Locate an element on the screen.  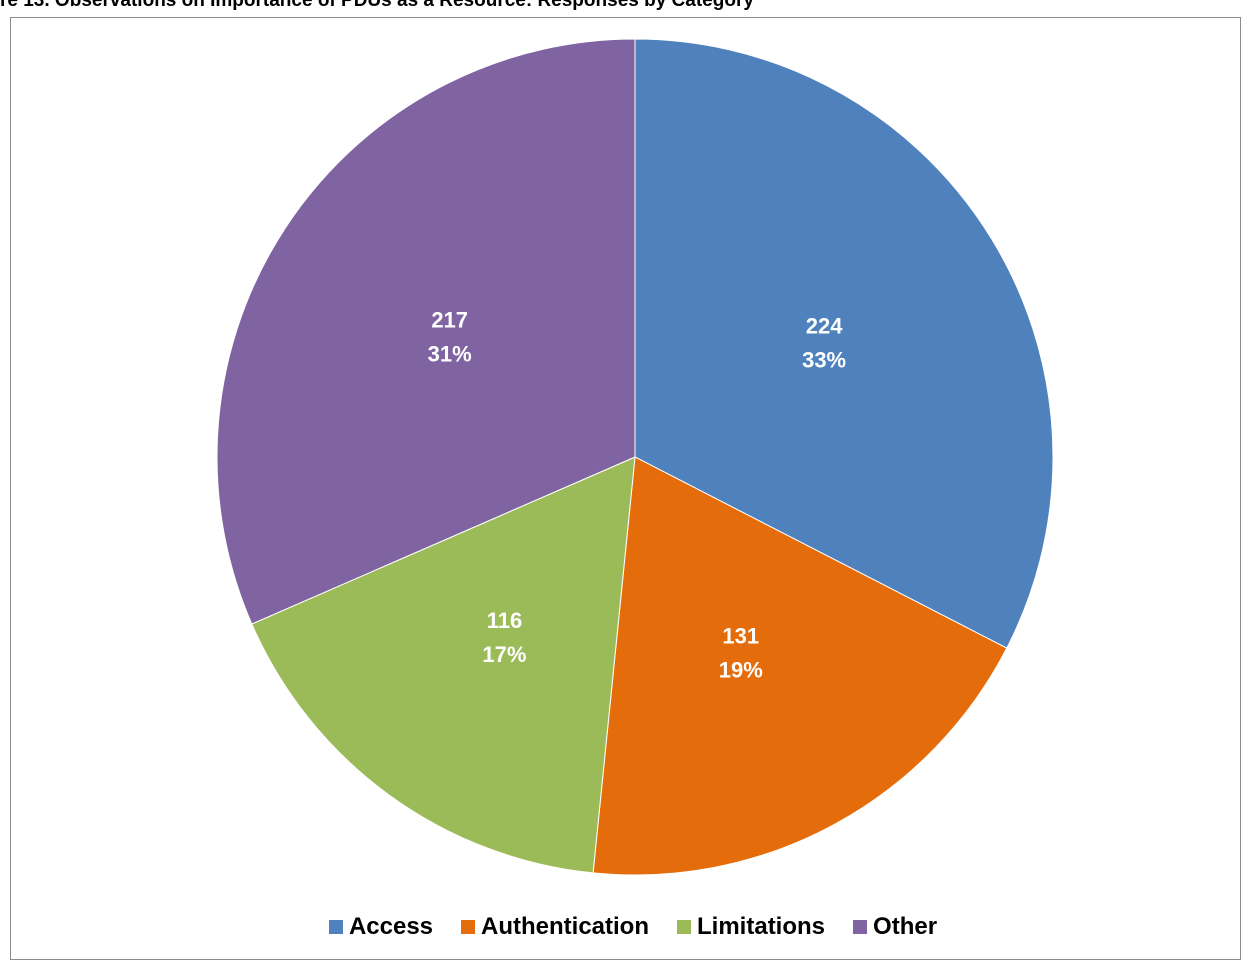
legend-item-other: Other is located at coordinates (895, 927).